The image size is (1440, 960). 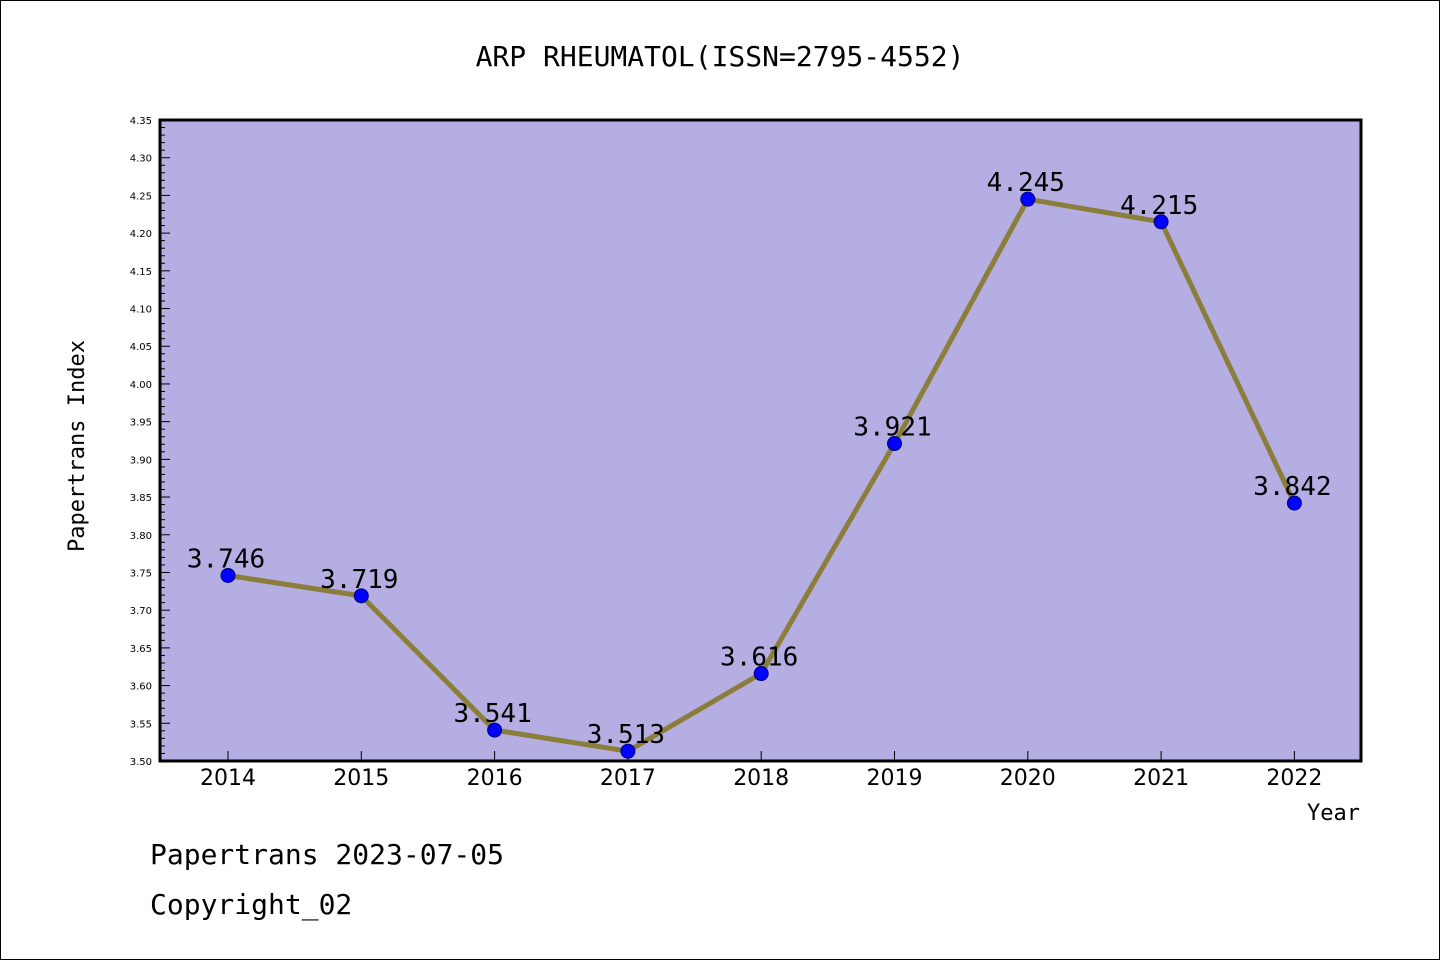 What do you see at coordinates (141, 423) in the screenshot?
I see `y-tick-label: 3.95` at bounding box center [141, 423].